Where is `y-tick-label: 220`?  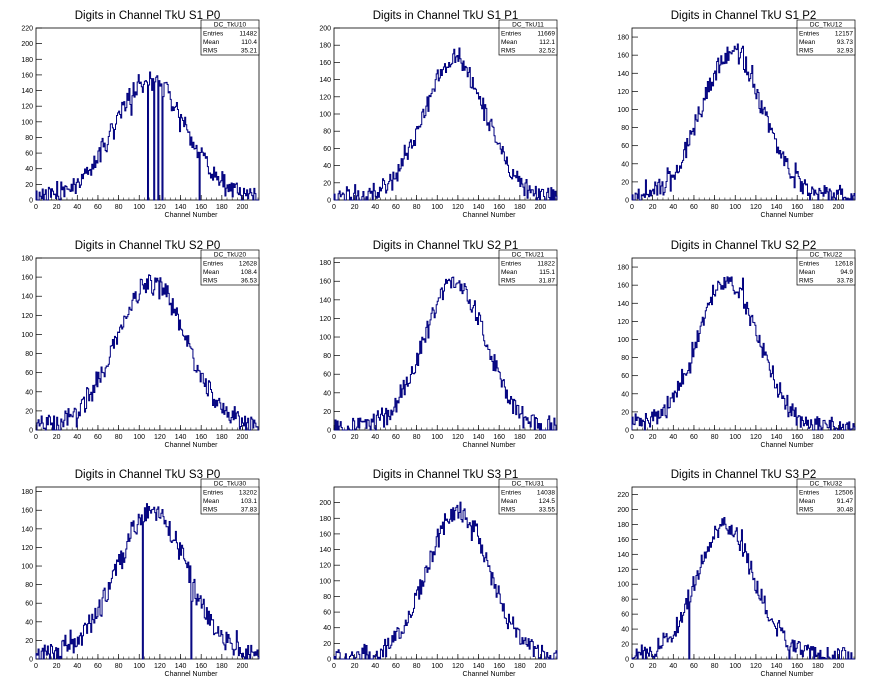 y-tick-label: 220 is located at coordinates (27, 29).